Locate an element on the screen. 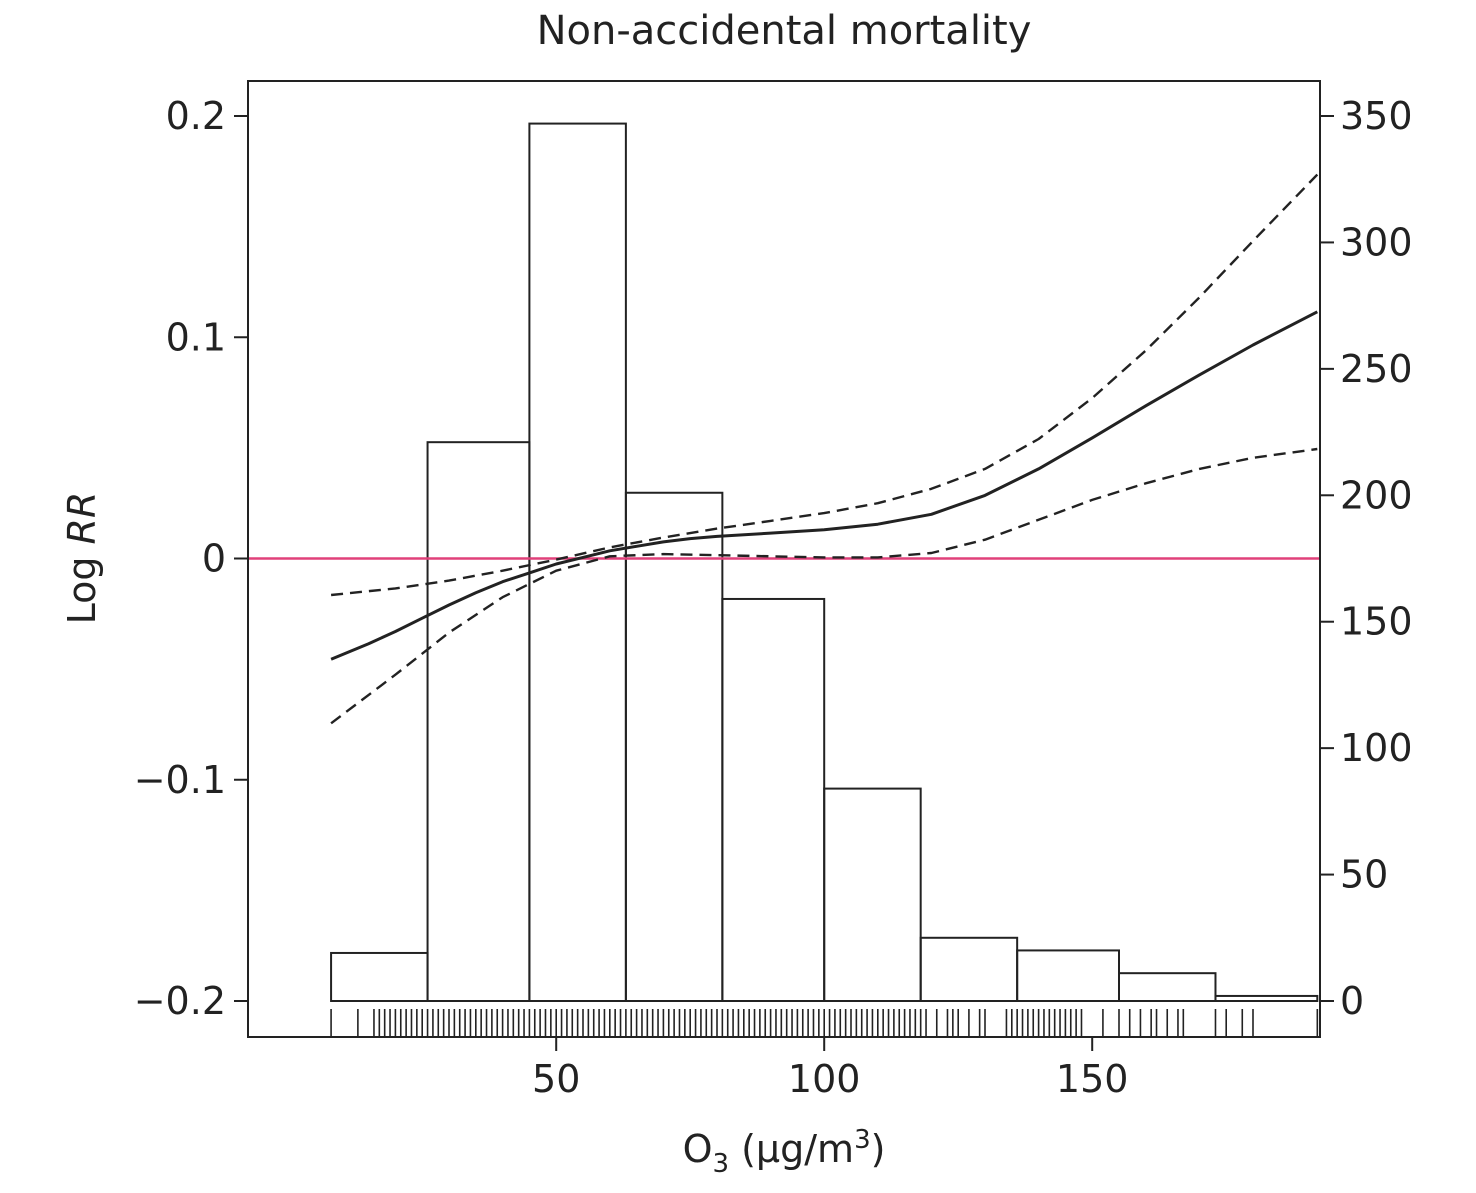 Image resolution: width=1476 pixels, height=1193 pixels. x-tick-label: 100 is located at coordinates (824, 1079).